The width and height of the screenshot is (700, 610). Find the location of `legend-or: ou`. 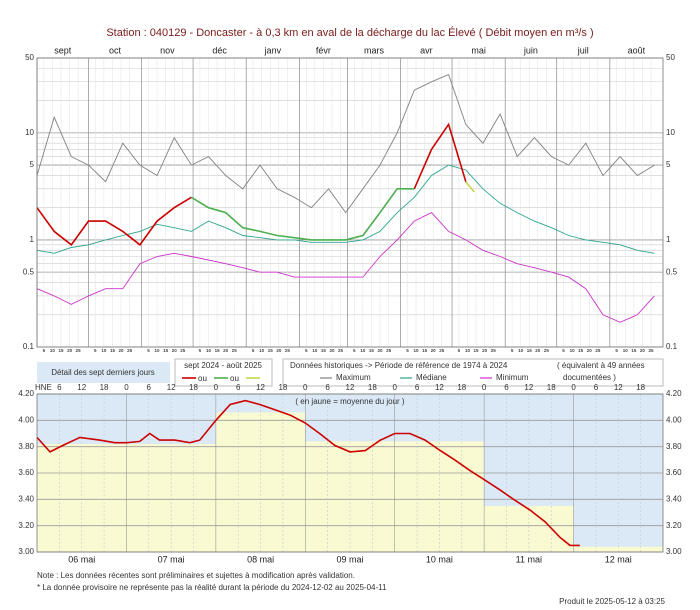

legend-or: ou is located at coordinates (234, 378).